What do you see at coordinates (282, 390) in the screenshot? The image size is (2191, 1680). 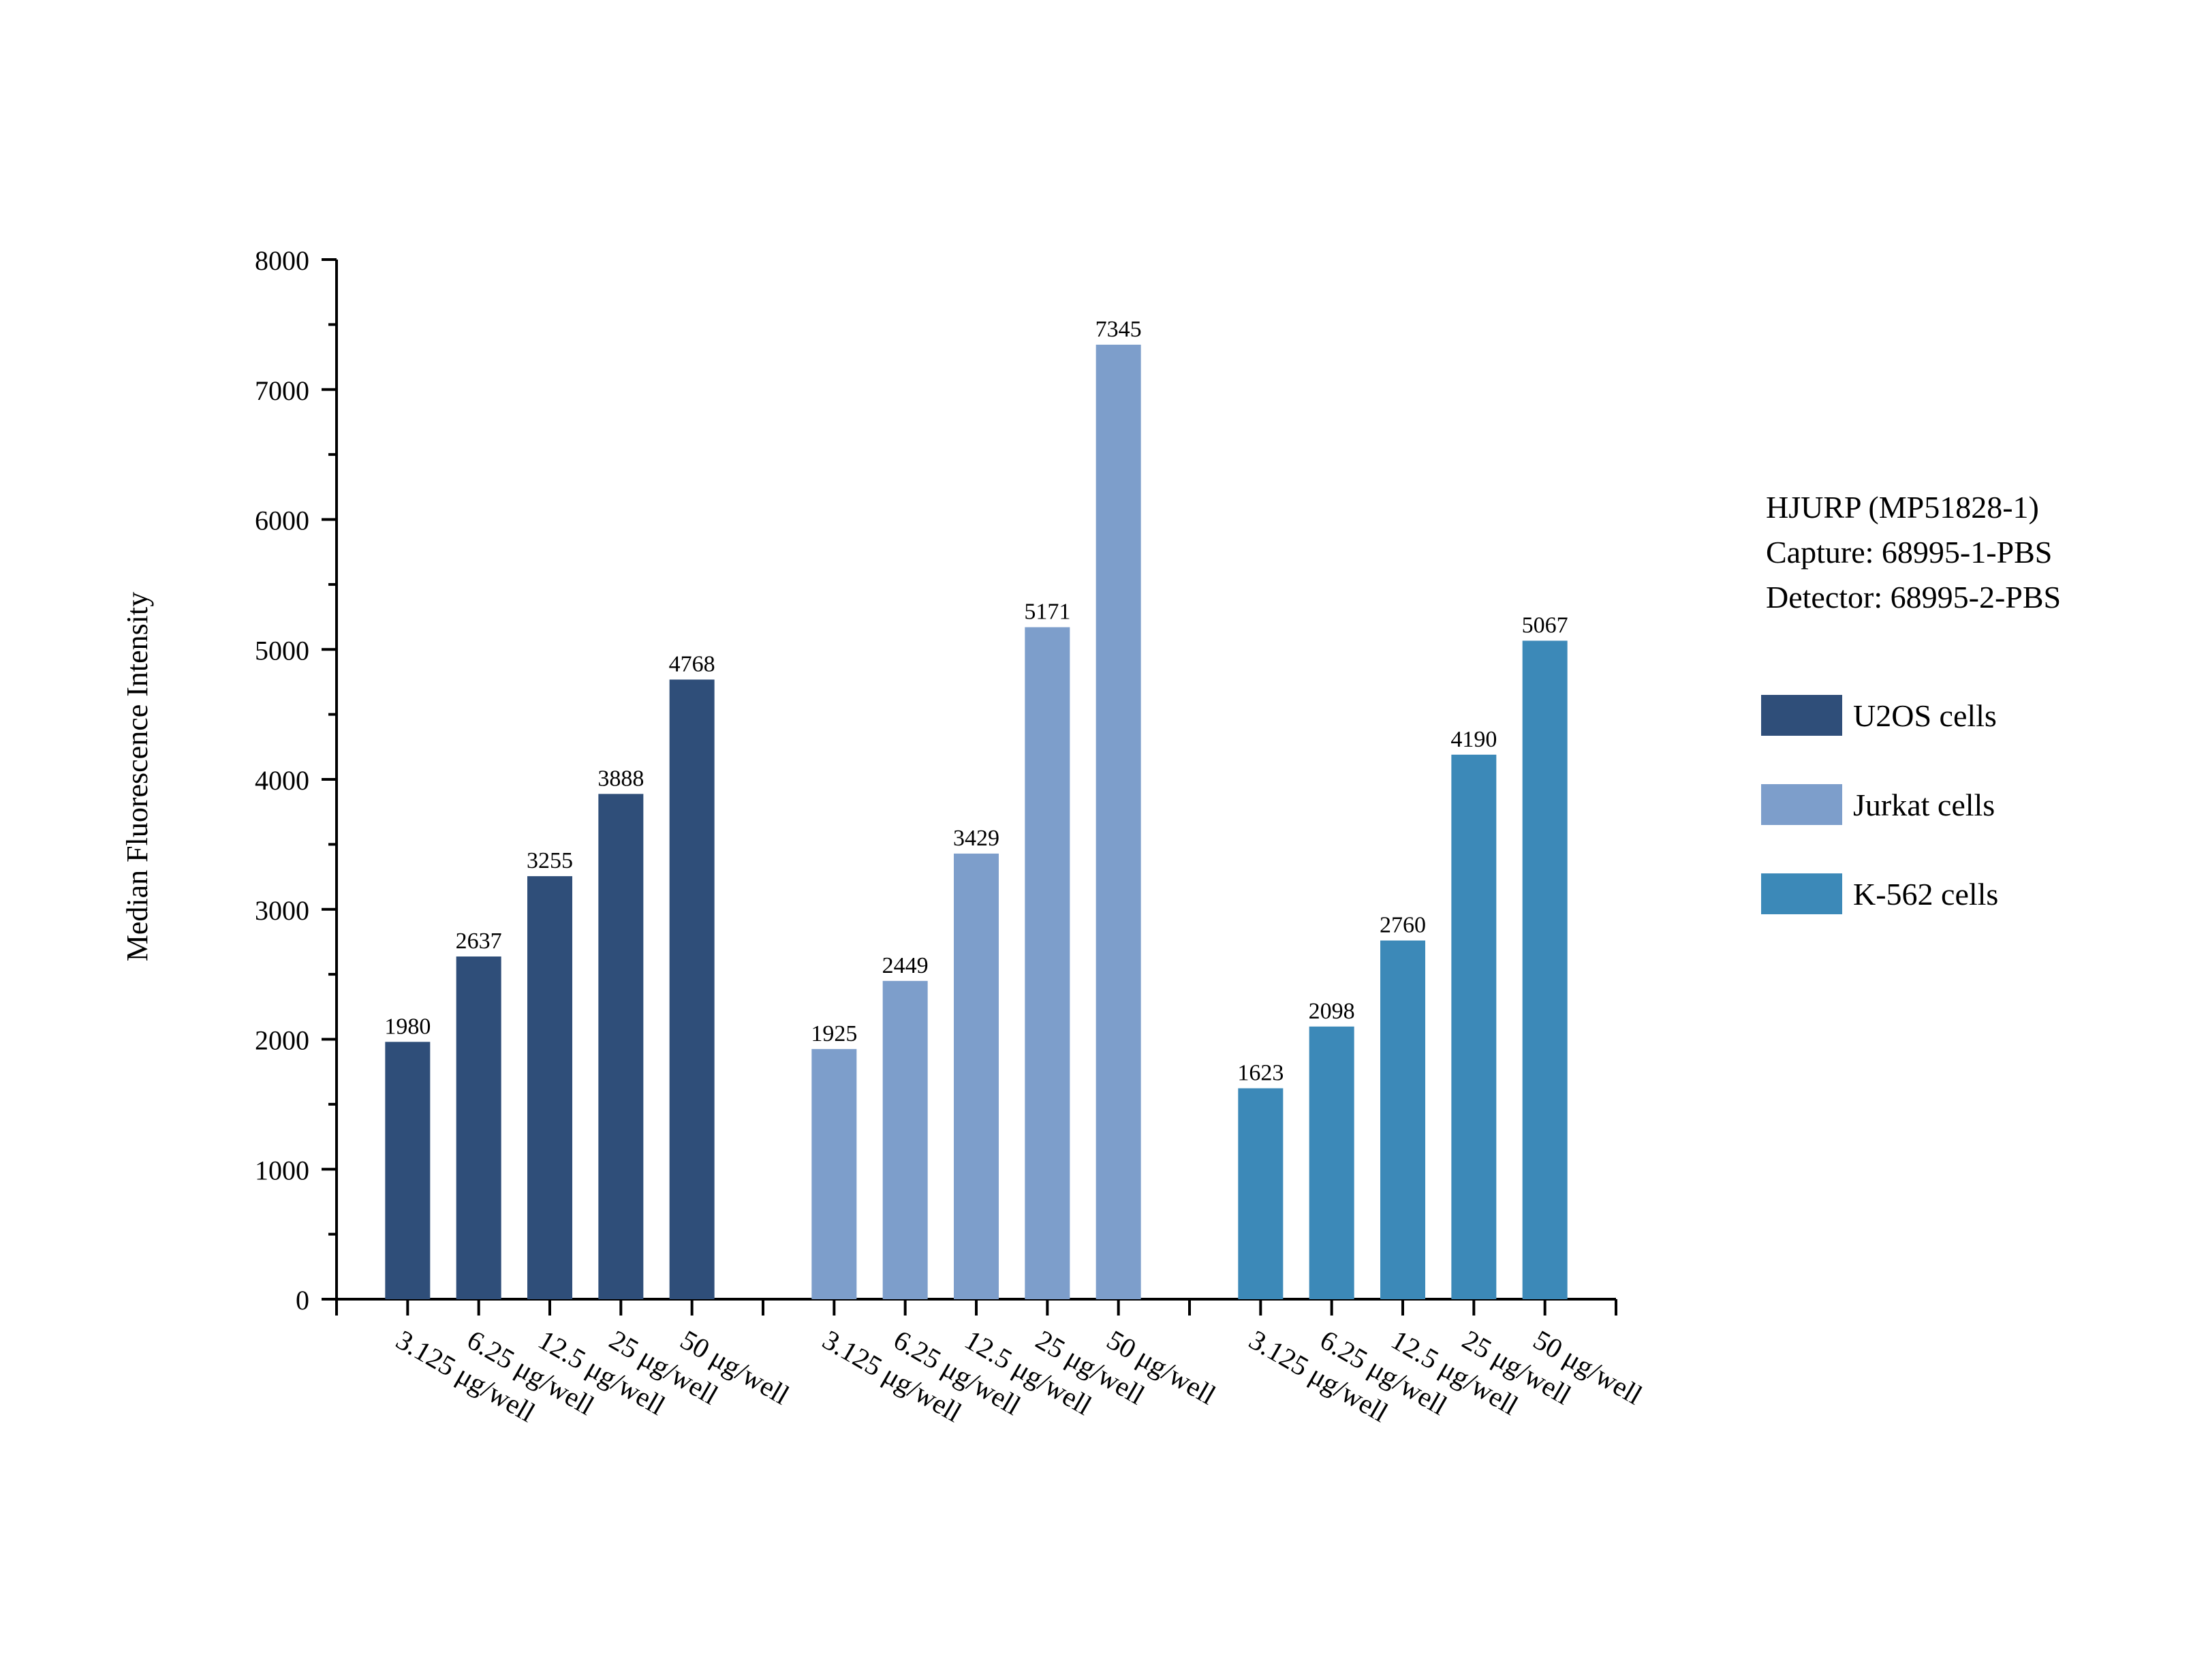 I see `y-tick-label: 7000` at bounding box center [282, 390].